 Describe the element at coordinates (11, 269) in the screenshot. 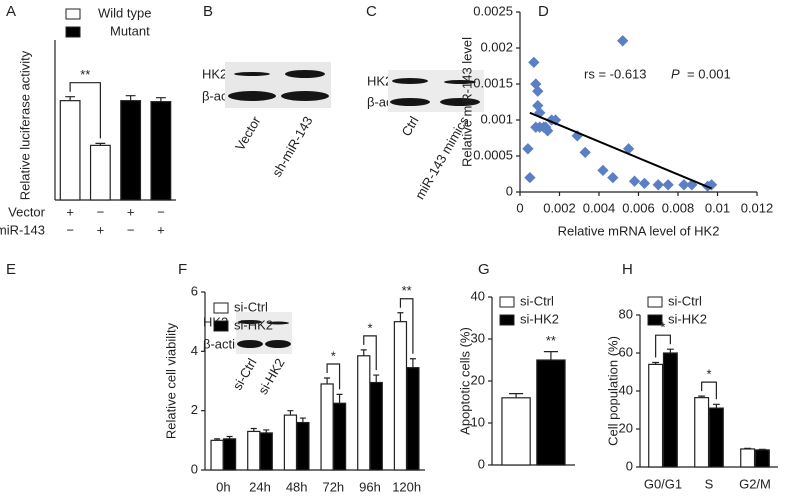

I see `panel-label: E` at that location.